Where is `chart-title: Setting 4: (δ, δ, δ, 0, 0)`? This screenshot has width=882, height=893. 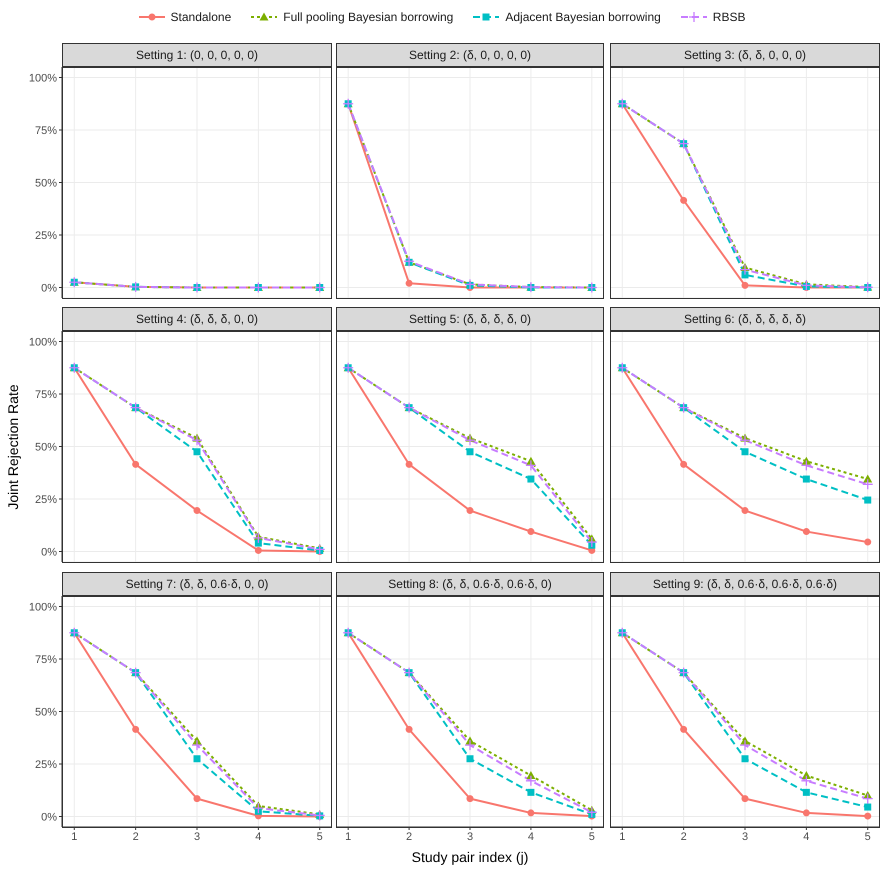 chart-title: Setting 4: (δ, δ, δ, 0, 0) is located at coordinates (197, 319).